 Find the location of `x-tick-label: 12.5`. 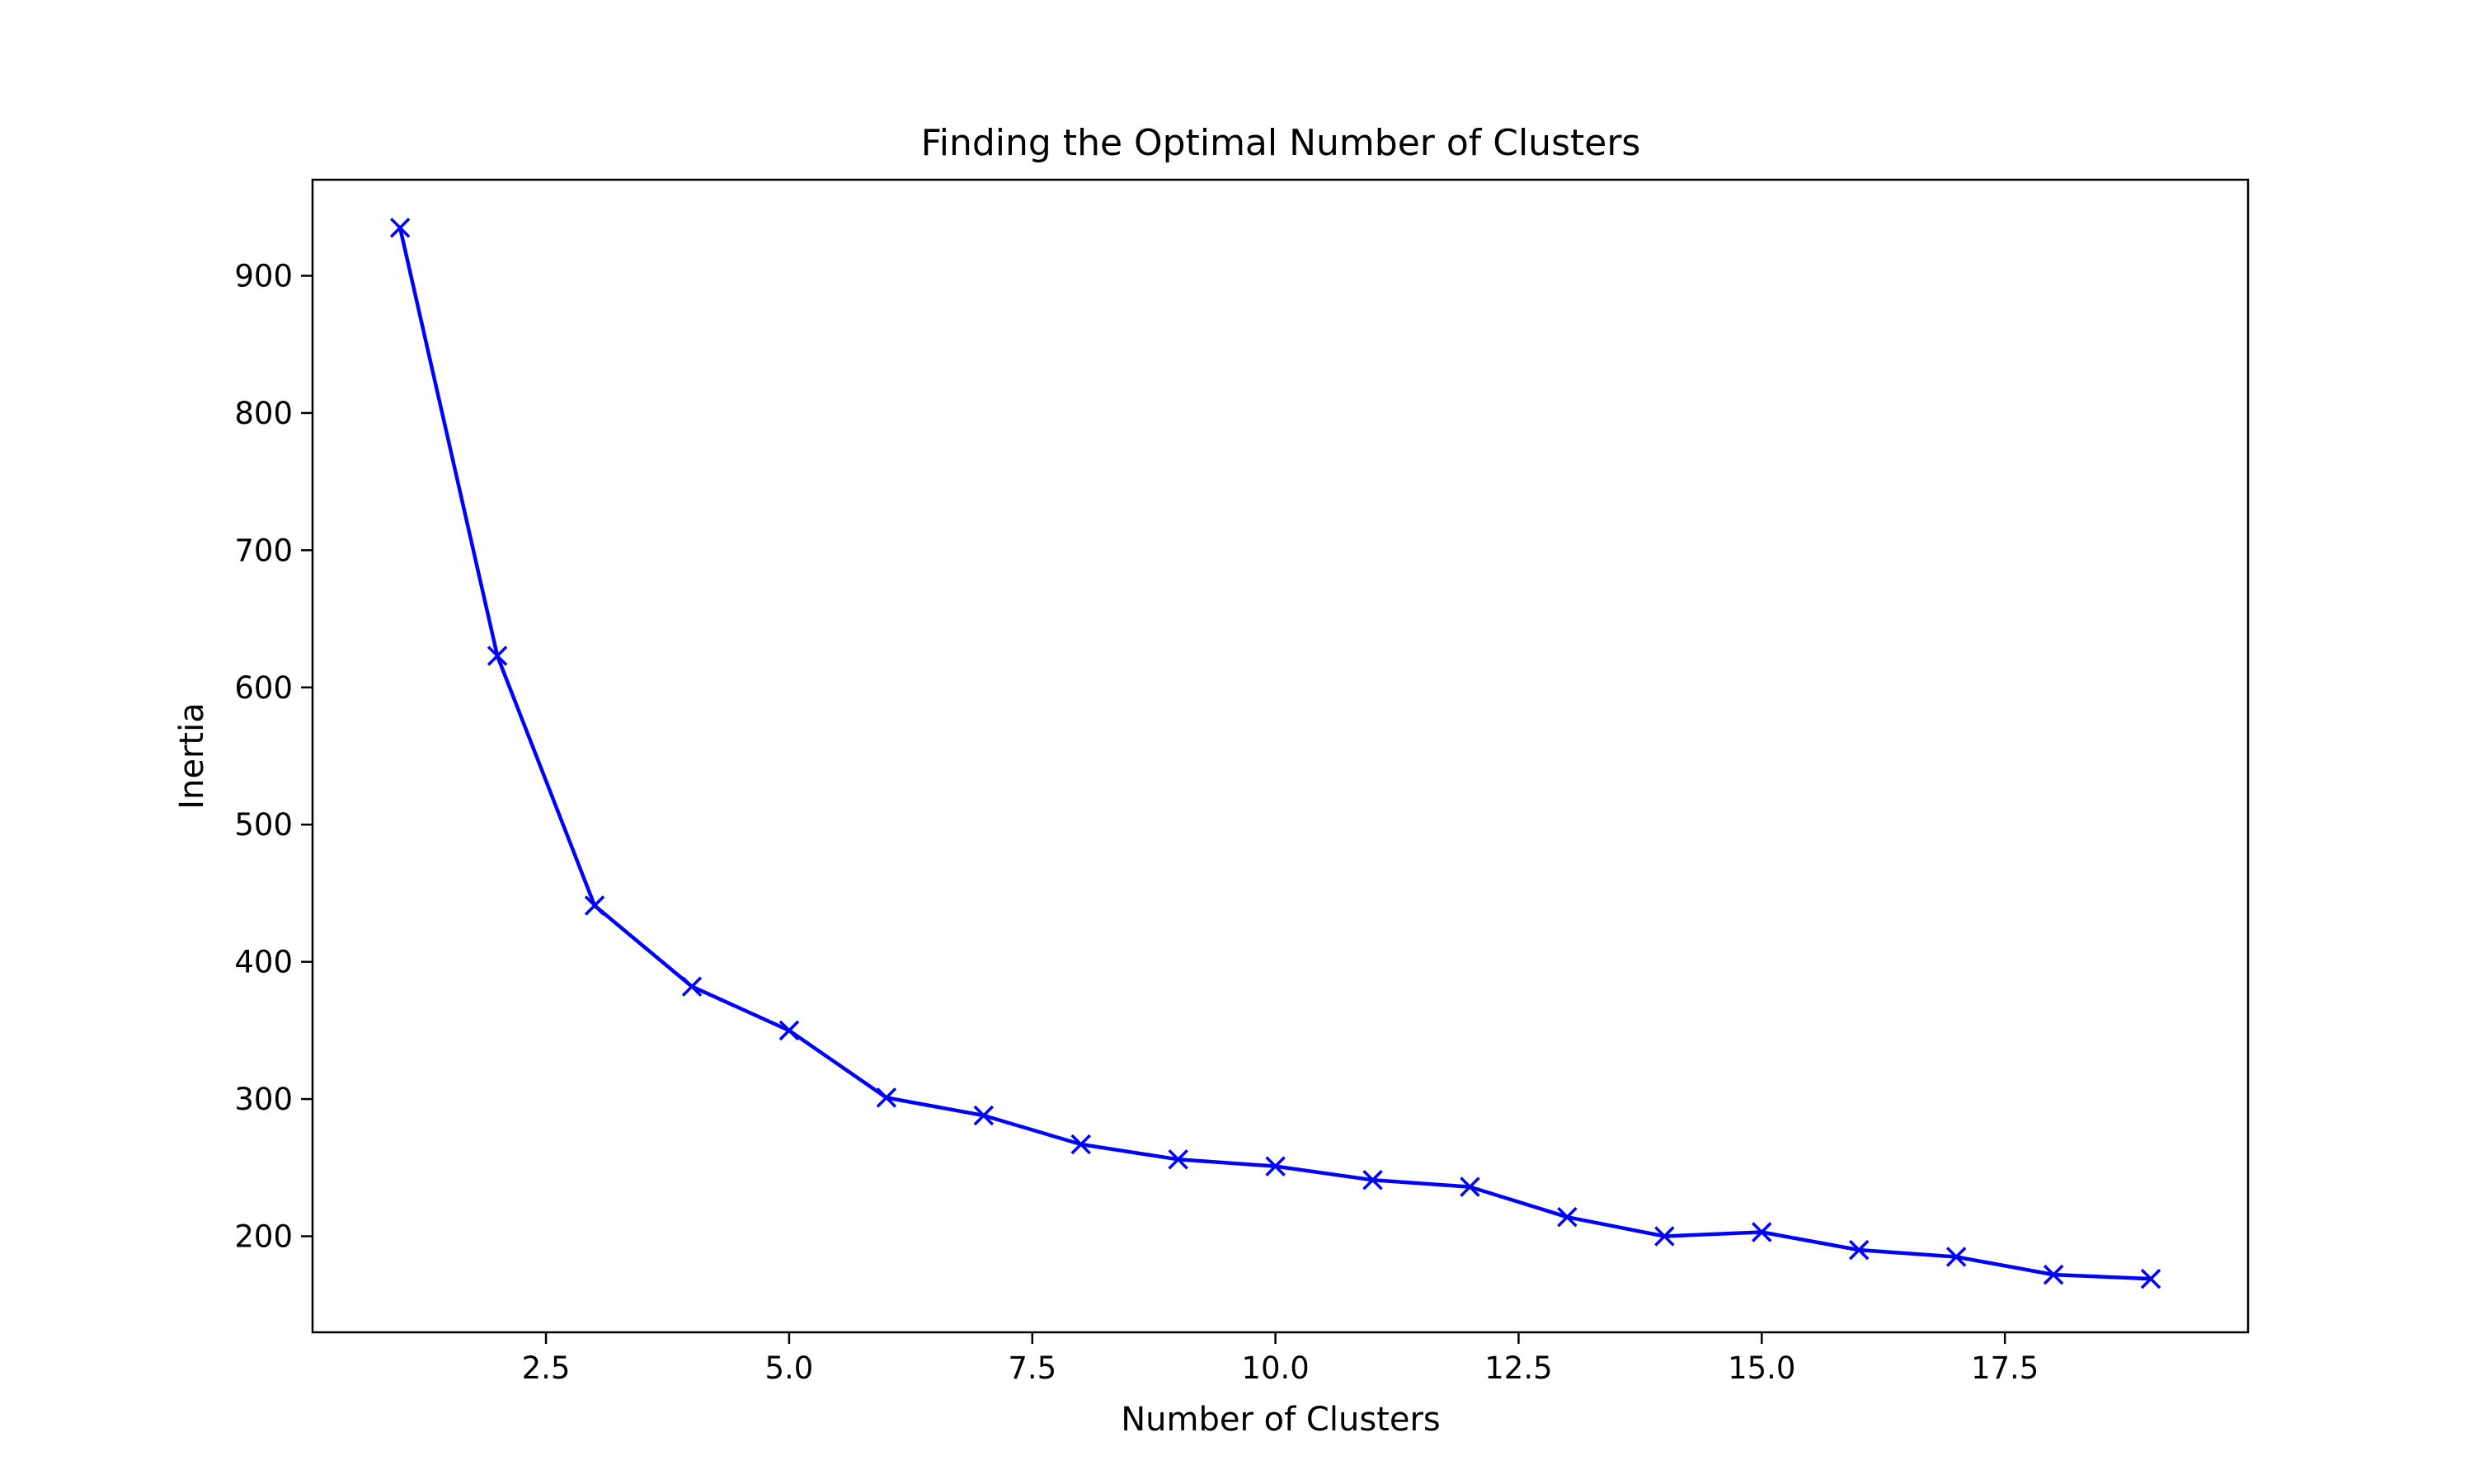

x-tick-label: 12.5 is located at coordinates (1518, 1368).